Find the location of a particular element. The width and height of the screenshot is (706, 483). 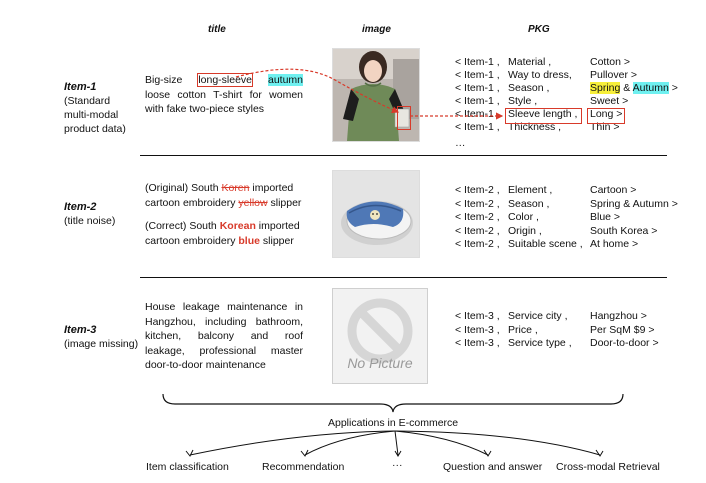

long-sleeve-boxed-phrase: long-sleeve is located at coordinates (225, 80).